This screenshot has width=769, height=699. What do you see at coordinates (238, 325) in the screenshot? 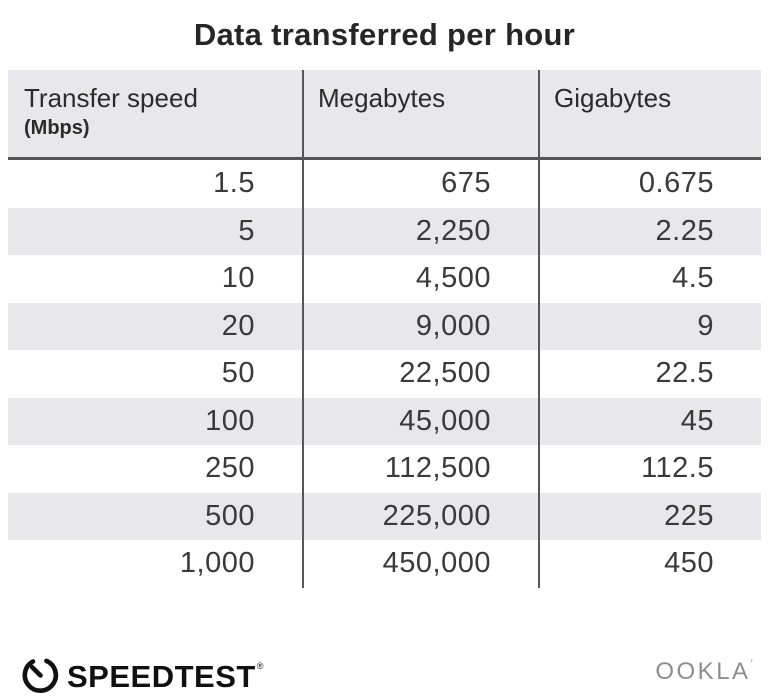
I see `cell-transfer-speed: 20` at bounding box center [238, 325].